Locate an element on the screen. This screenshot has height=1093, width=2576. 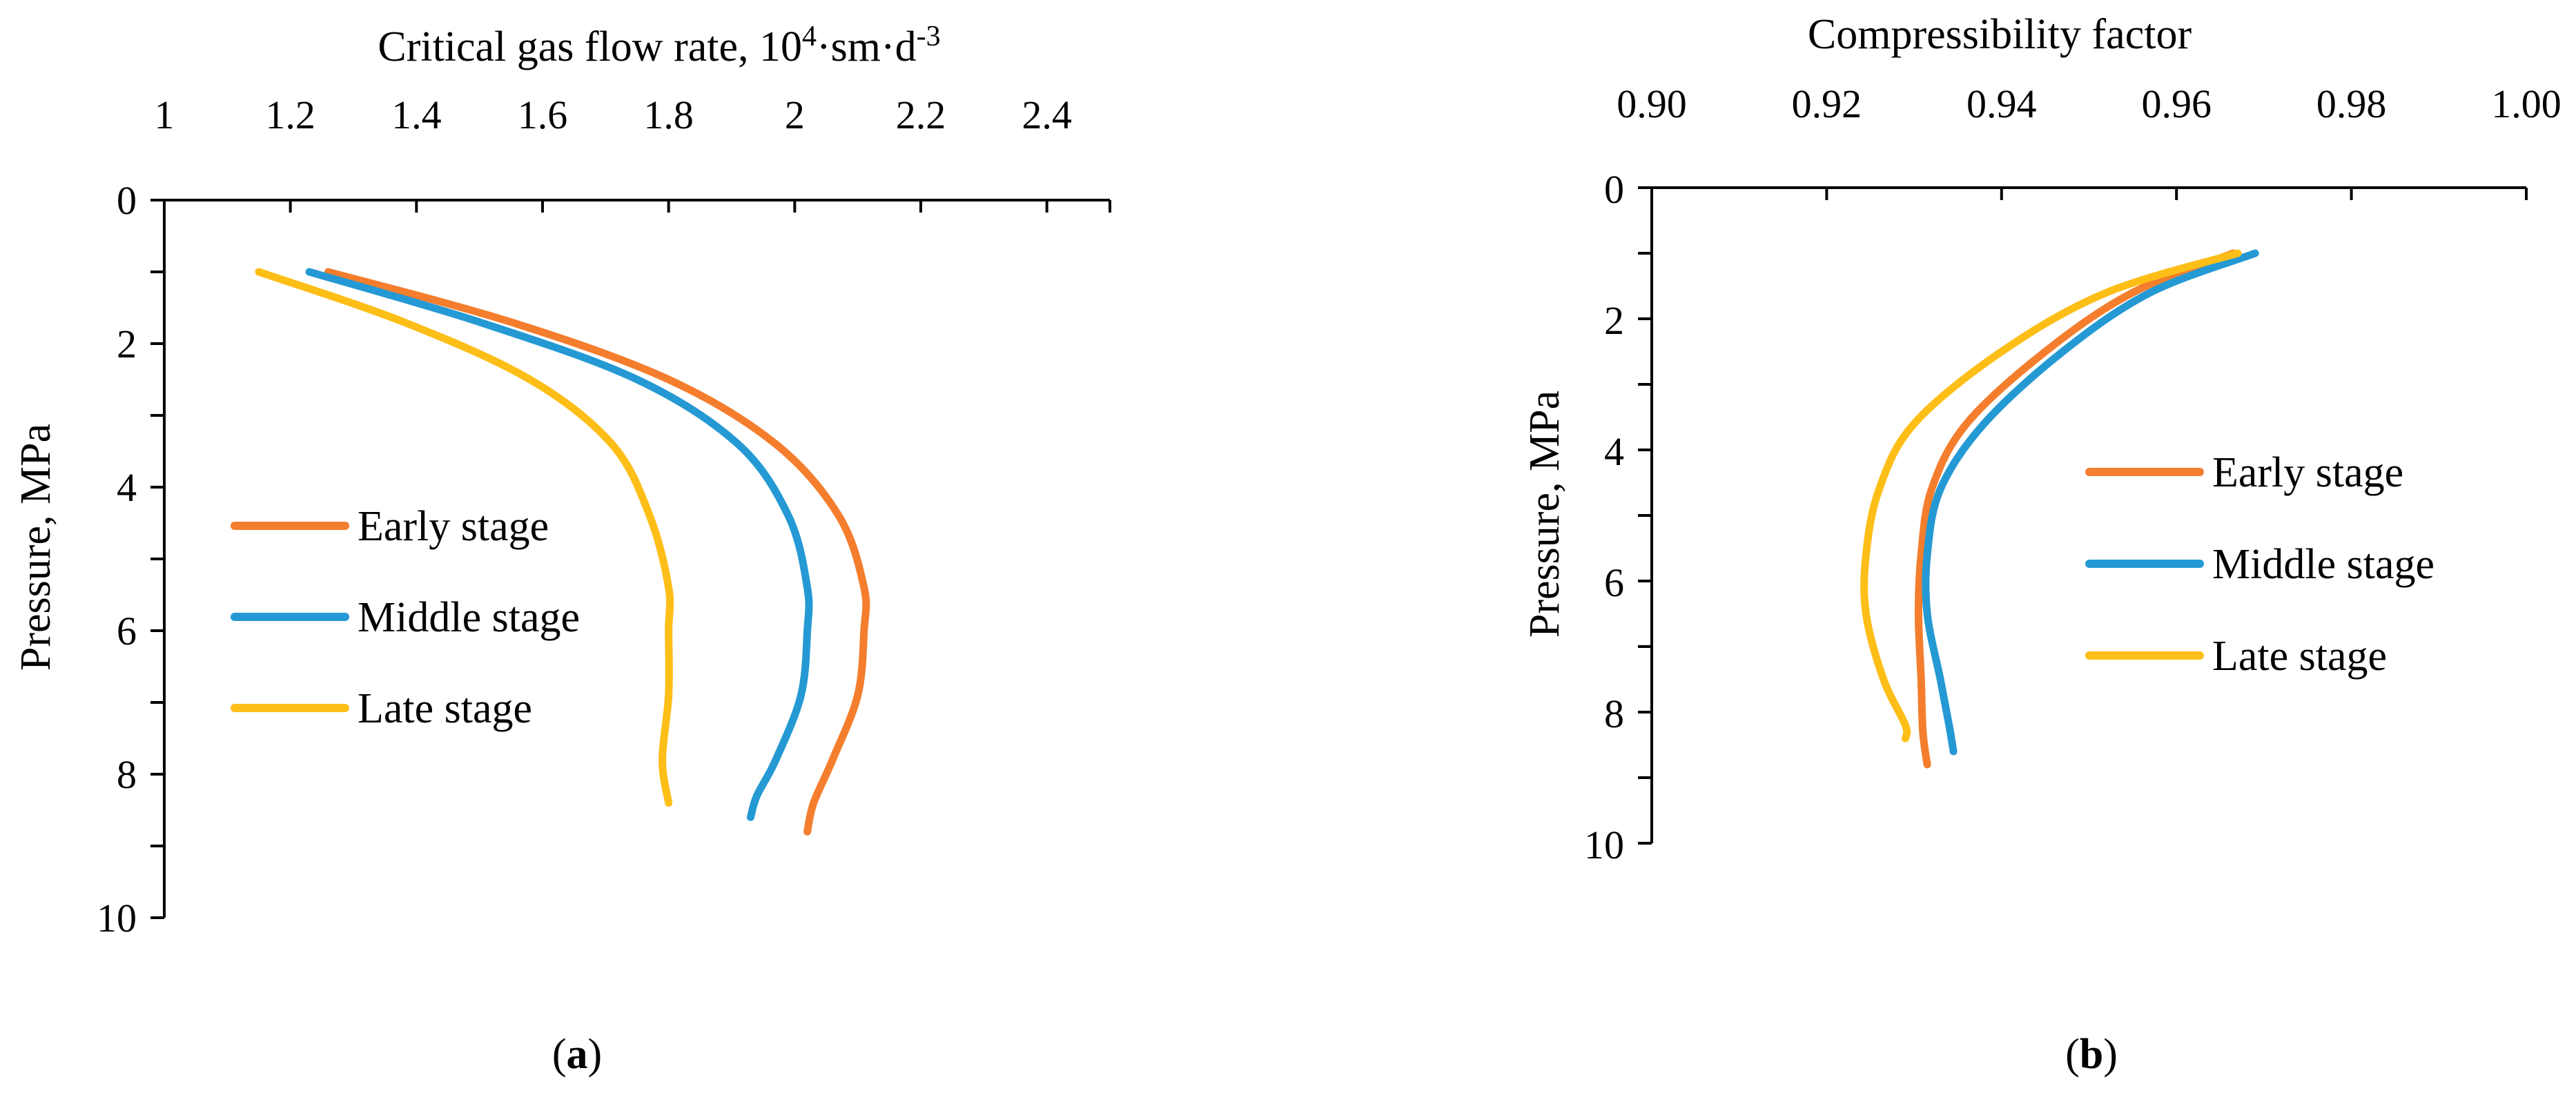
panel-a-y-tick-labels: 0 2 4 6 8 10 is located at coordinates (117, 559).